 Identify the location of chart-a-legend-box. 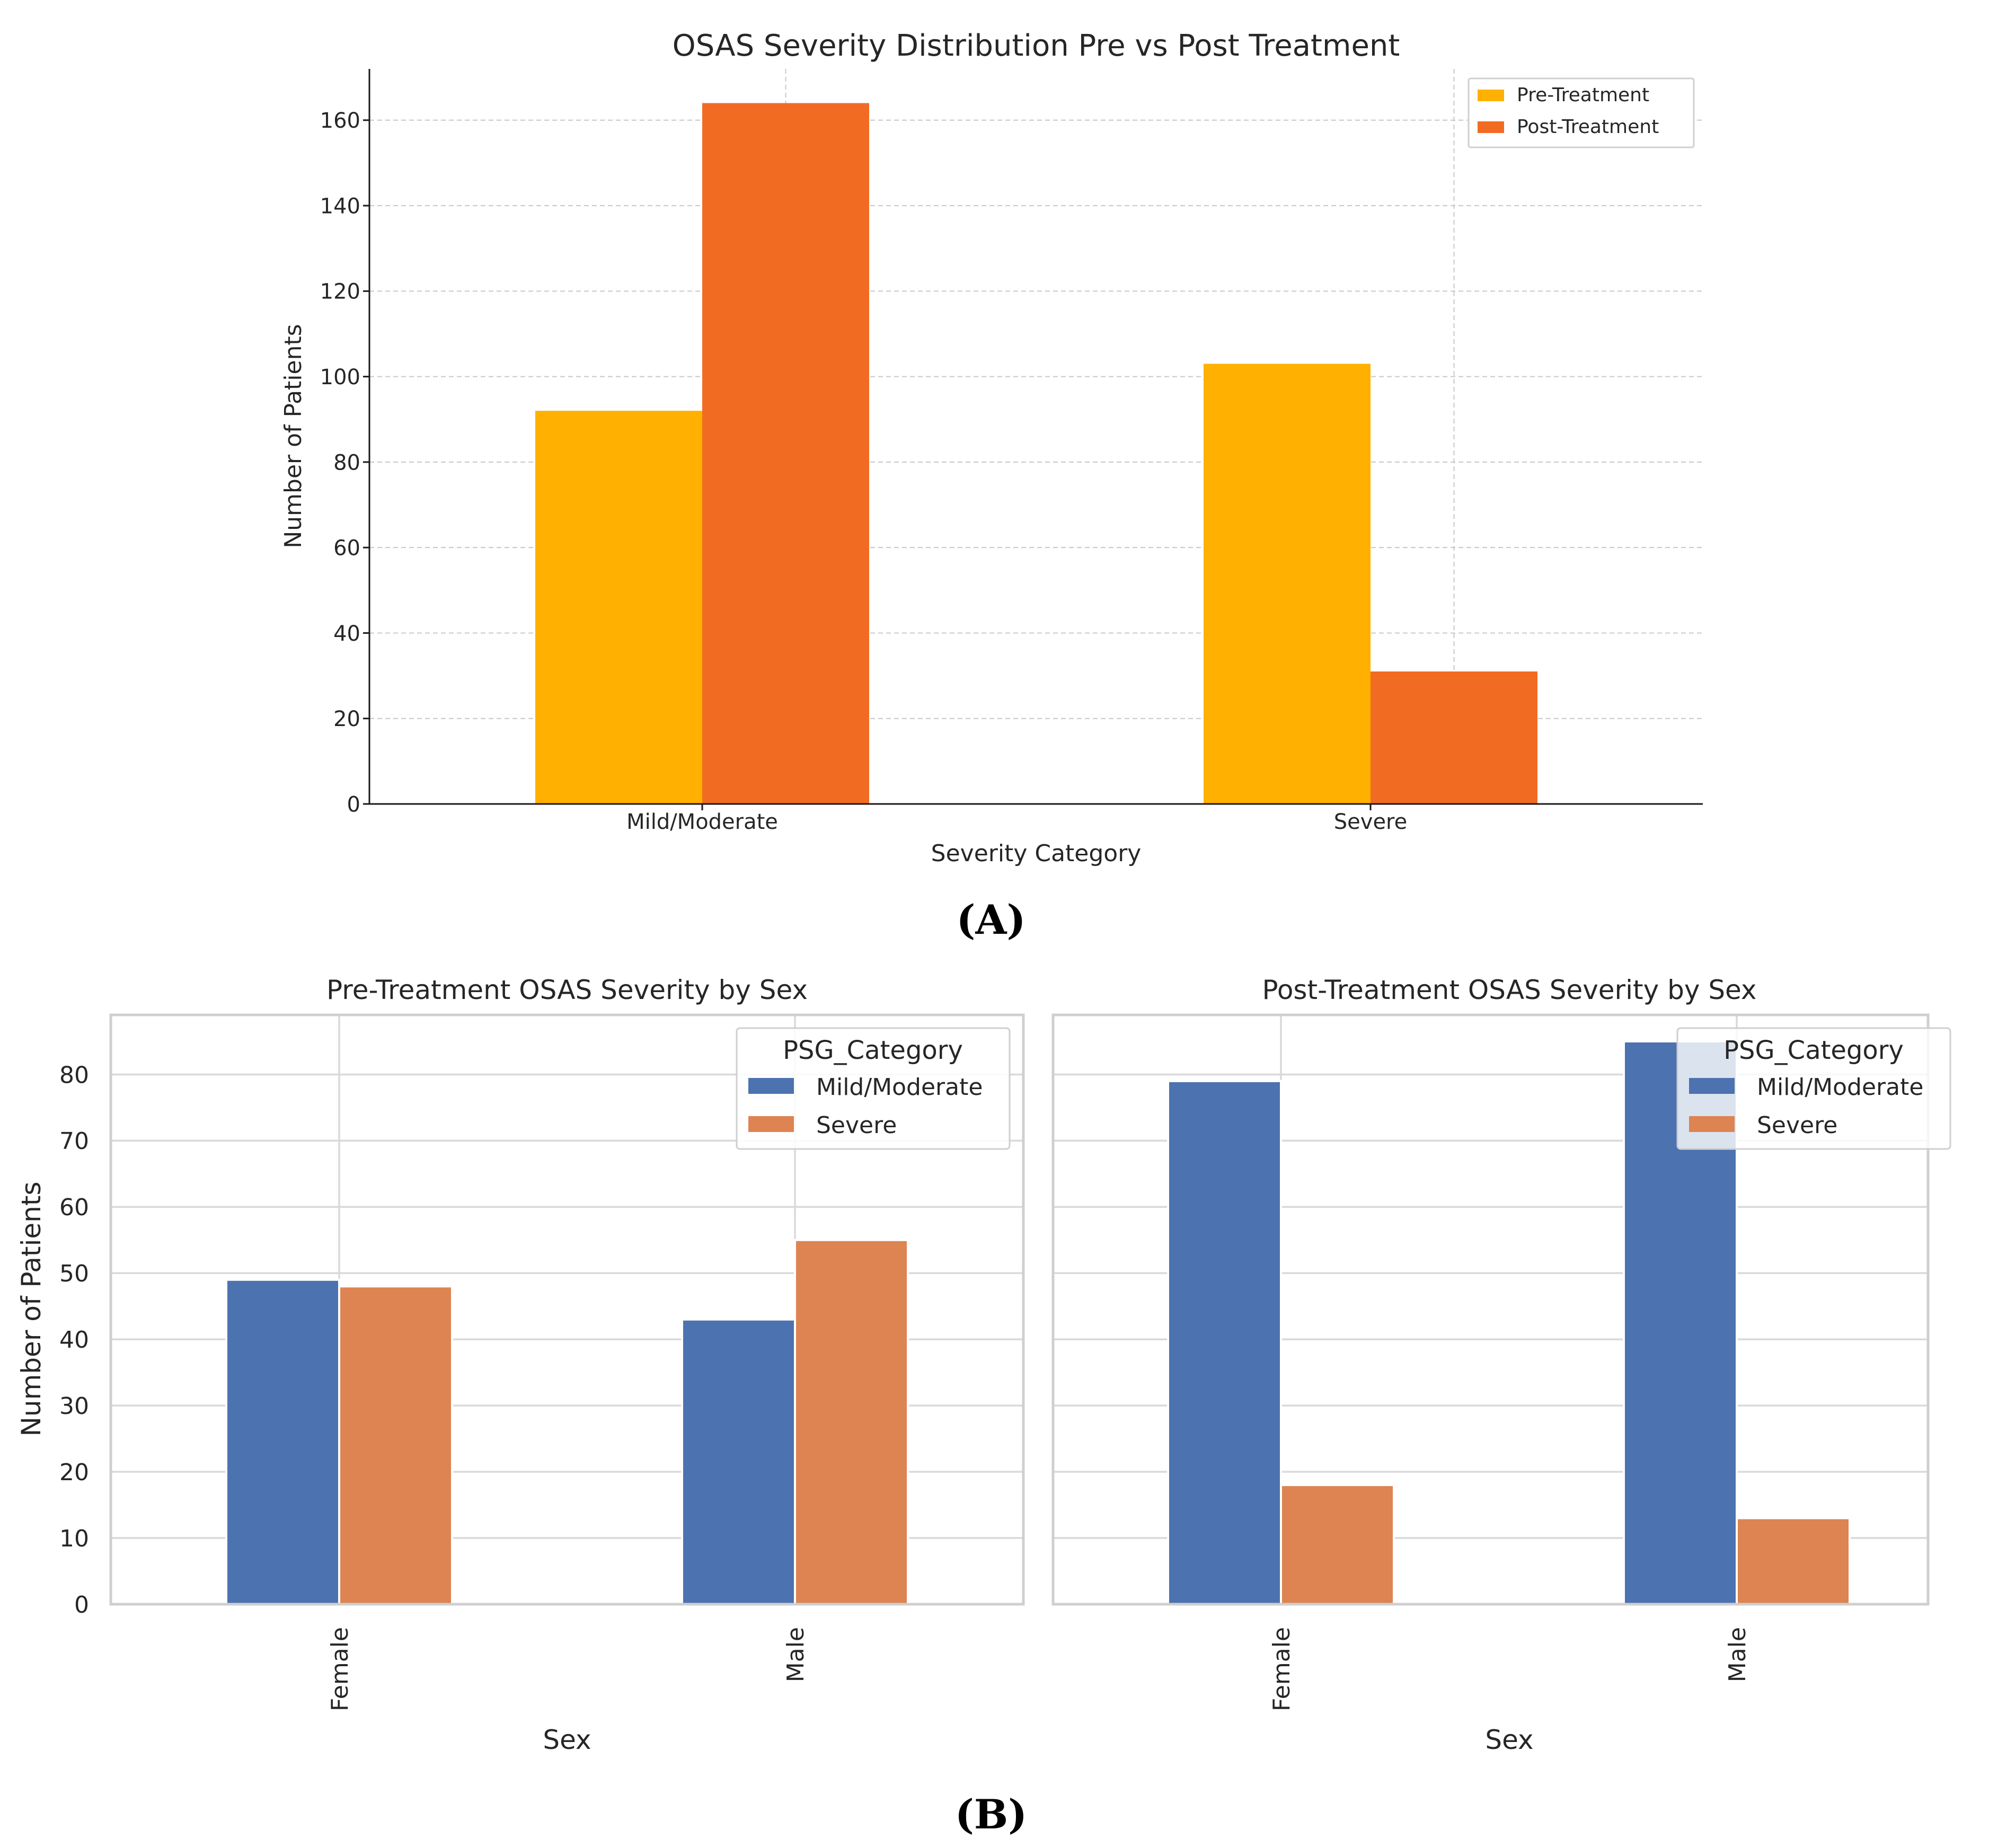
(1581, 113).